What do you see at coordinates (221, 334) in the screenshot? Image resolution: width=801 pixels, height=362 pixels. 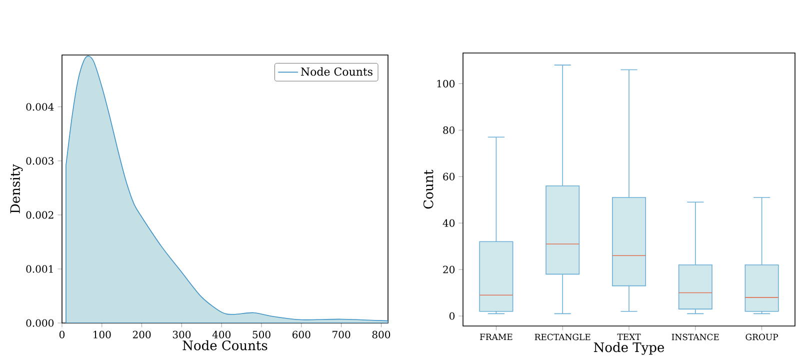 I see `x-tick-label: 400` at bounding box center [221, 334].